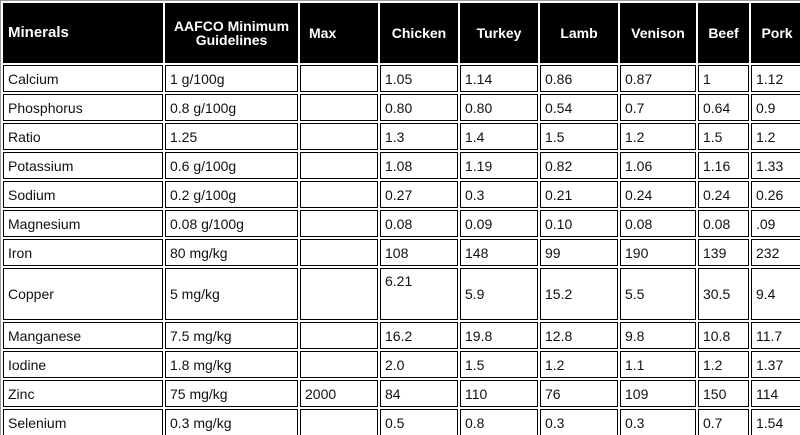 This screenshot has height=435, width=800. What do you see at coordinates (775, 393) in the screenshot?
I see `table-cell: 114` at bounding box center [775, 393].